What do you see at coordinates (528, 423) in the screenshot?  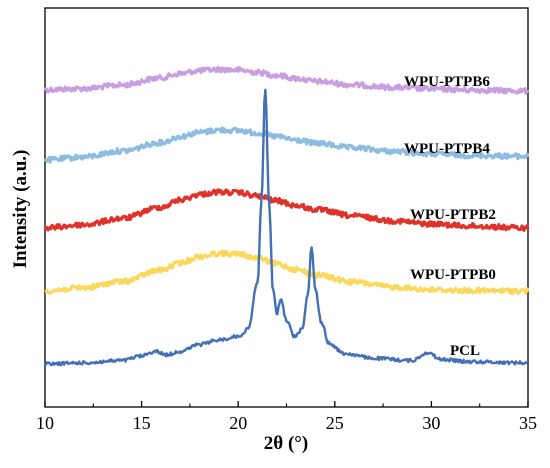 I see `x-tick-label-35: 35` at bounding box center [528, 423].